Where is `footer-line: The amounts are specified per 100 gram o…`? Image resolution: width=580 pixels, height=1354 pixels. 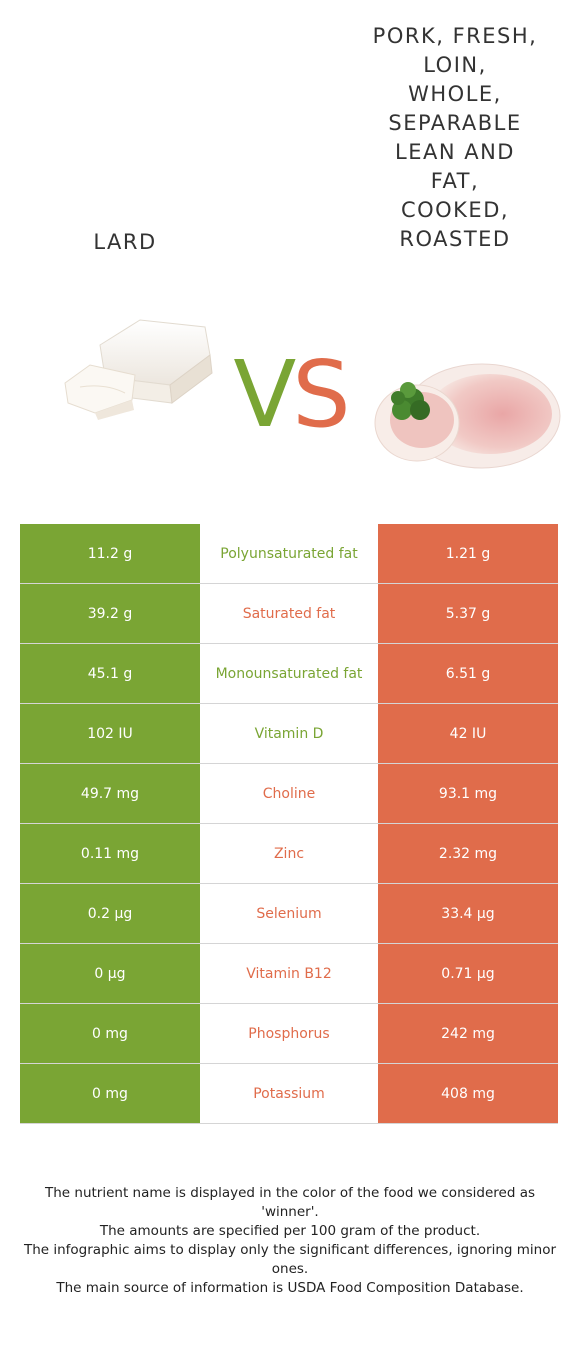 footer-line: The amounts are specified per 100 gram o… is located at coordinates (290, 1231).